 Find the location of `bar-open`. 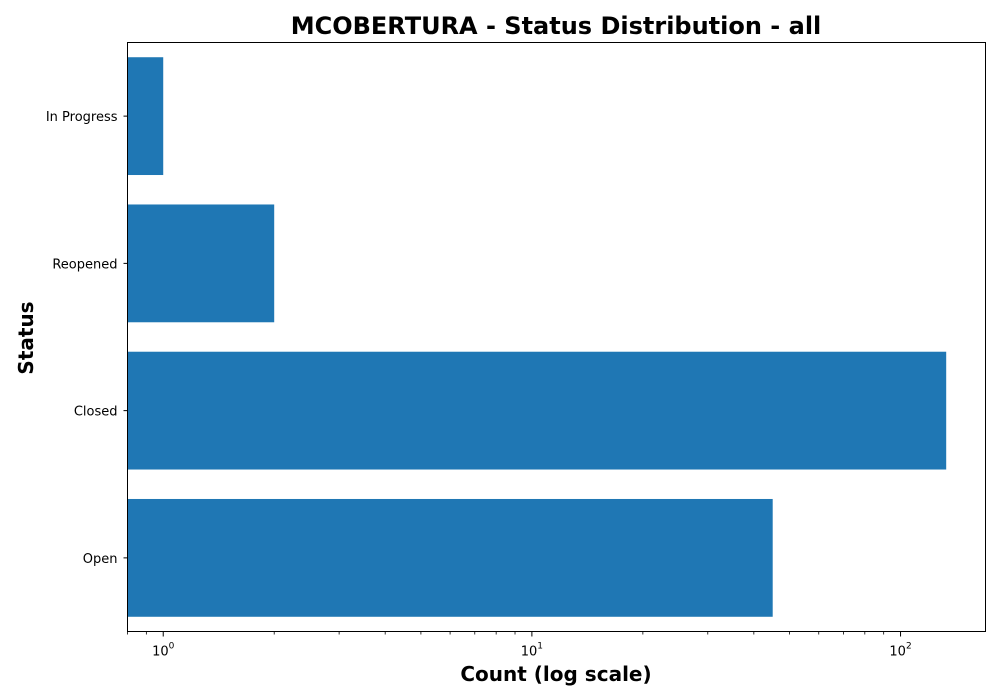

bar-open is located at coordinates (450, 557).